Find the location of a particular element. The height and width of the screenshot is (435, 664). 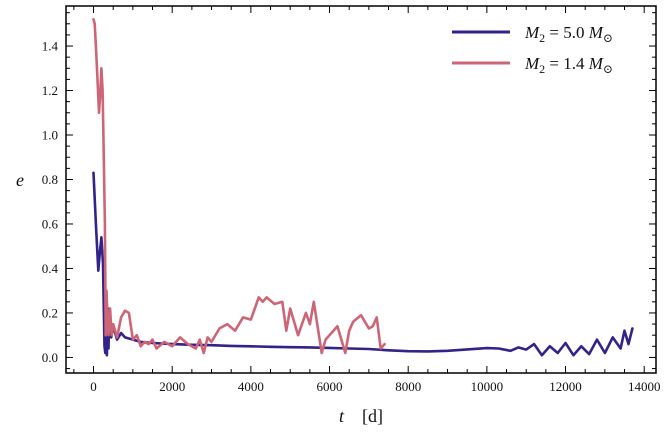

legend-label-1: M2 = 1.4 M⊙ is located at coordinates (568, 65).